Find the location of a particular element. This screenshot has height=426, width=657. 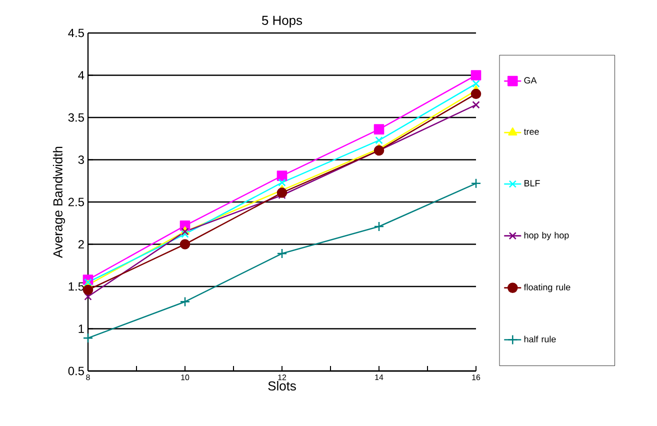

y-tick-label: 0.5 is located at coordinates (76, 371).